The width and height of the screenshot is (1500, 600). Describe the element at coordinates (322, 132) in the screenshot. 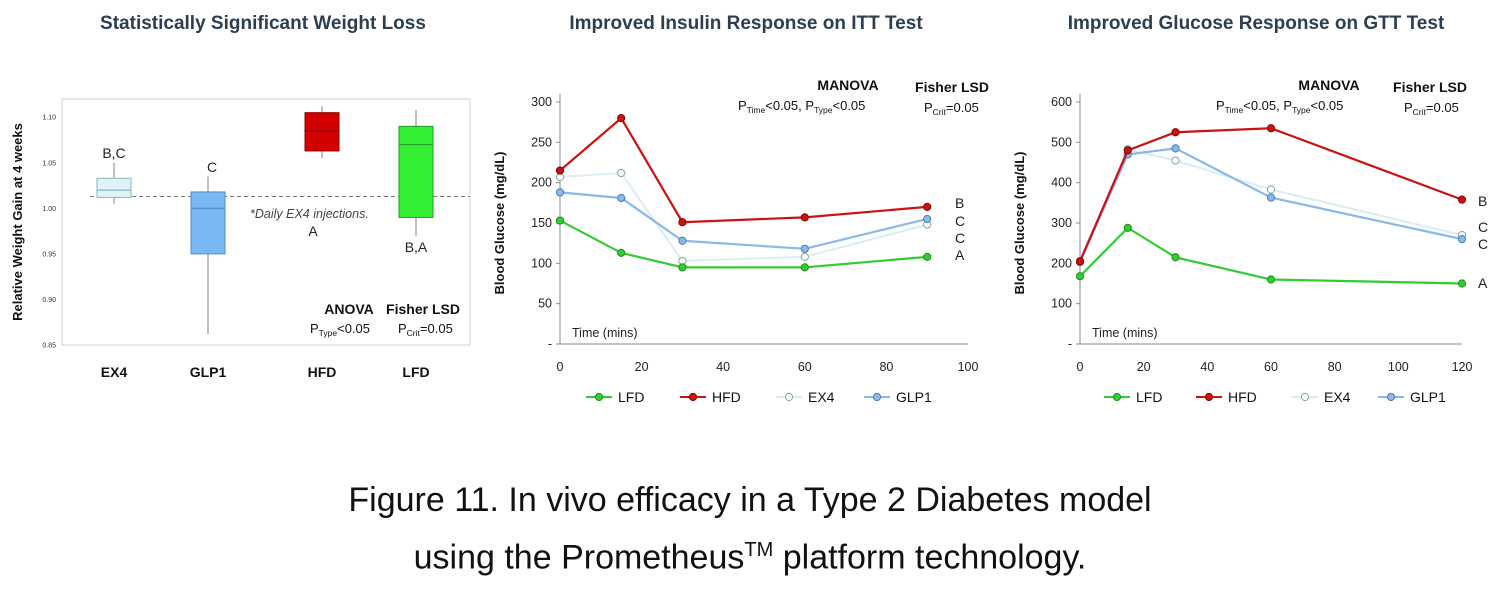

I see `chart1-box-hfd` at that location.